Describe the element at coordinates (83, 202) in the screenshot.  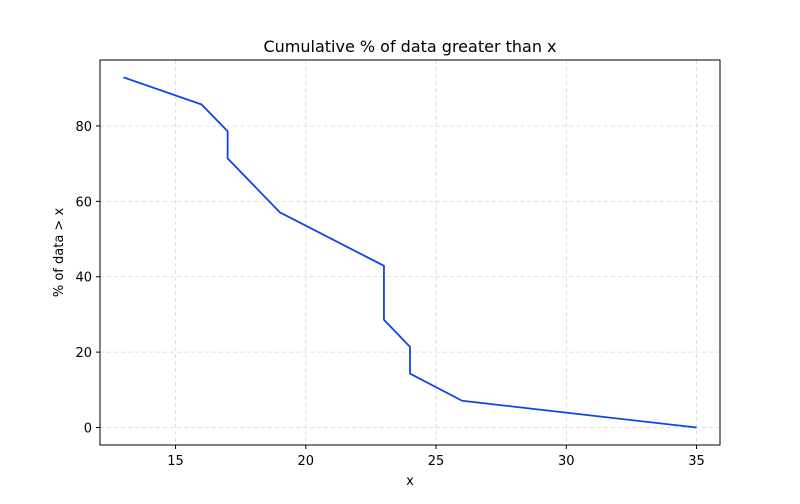
I see `y-tick-label: 60` at that location.